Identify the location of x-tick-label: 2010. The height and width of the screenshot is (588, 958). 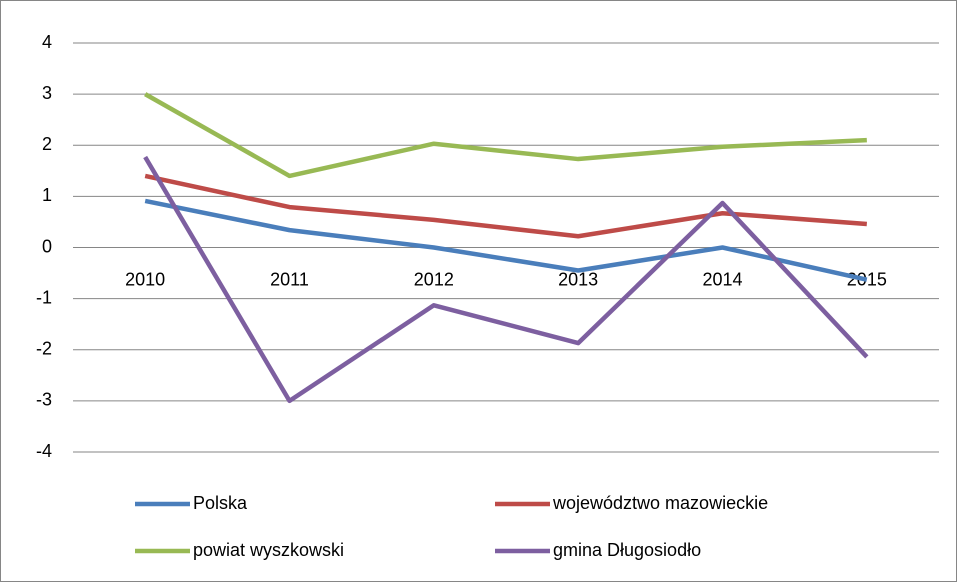
(145, 279).